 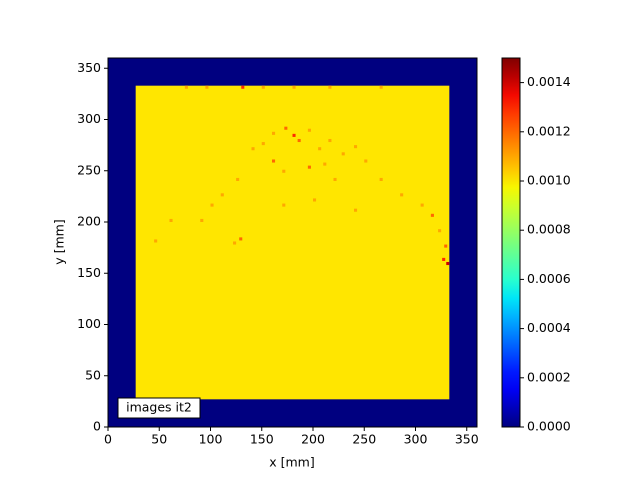 I want to click on colorbar-tick-label: 0.0008, so click(x=549, y=229).